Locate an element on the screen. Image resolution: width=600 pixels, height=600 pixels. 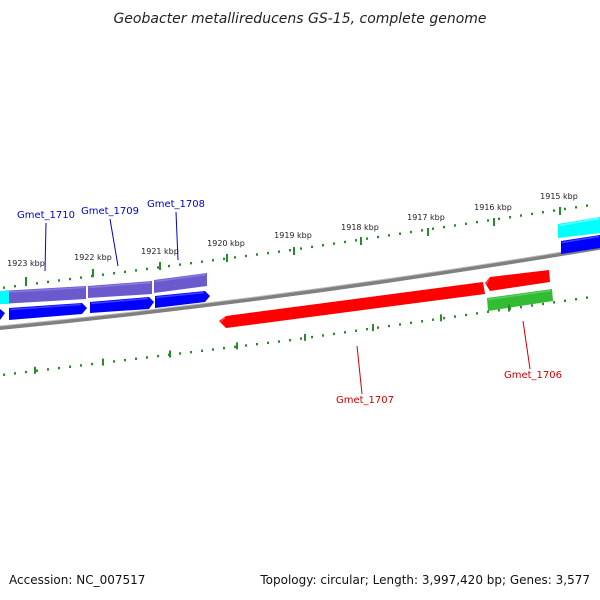
genome-backbone-highlight is located at coordinates (300, 286).